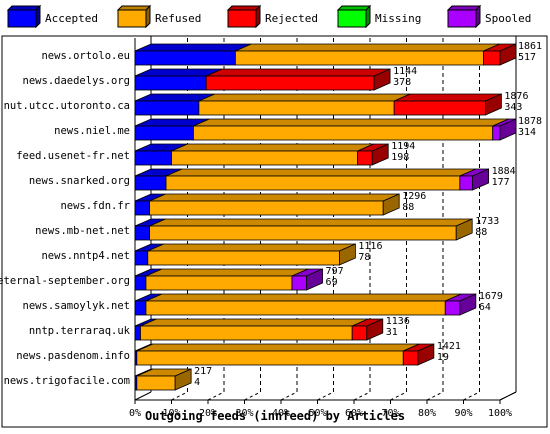  What do you see at coordinates (203, 371) in the screenshot?
I see `data-label-total: 217` at bounding box center [203, 371].